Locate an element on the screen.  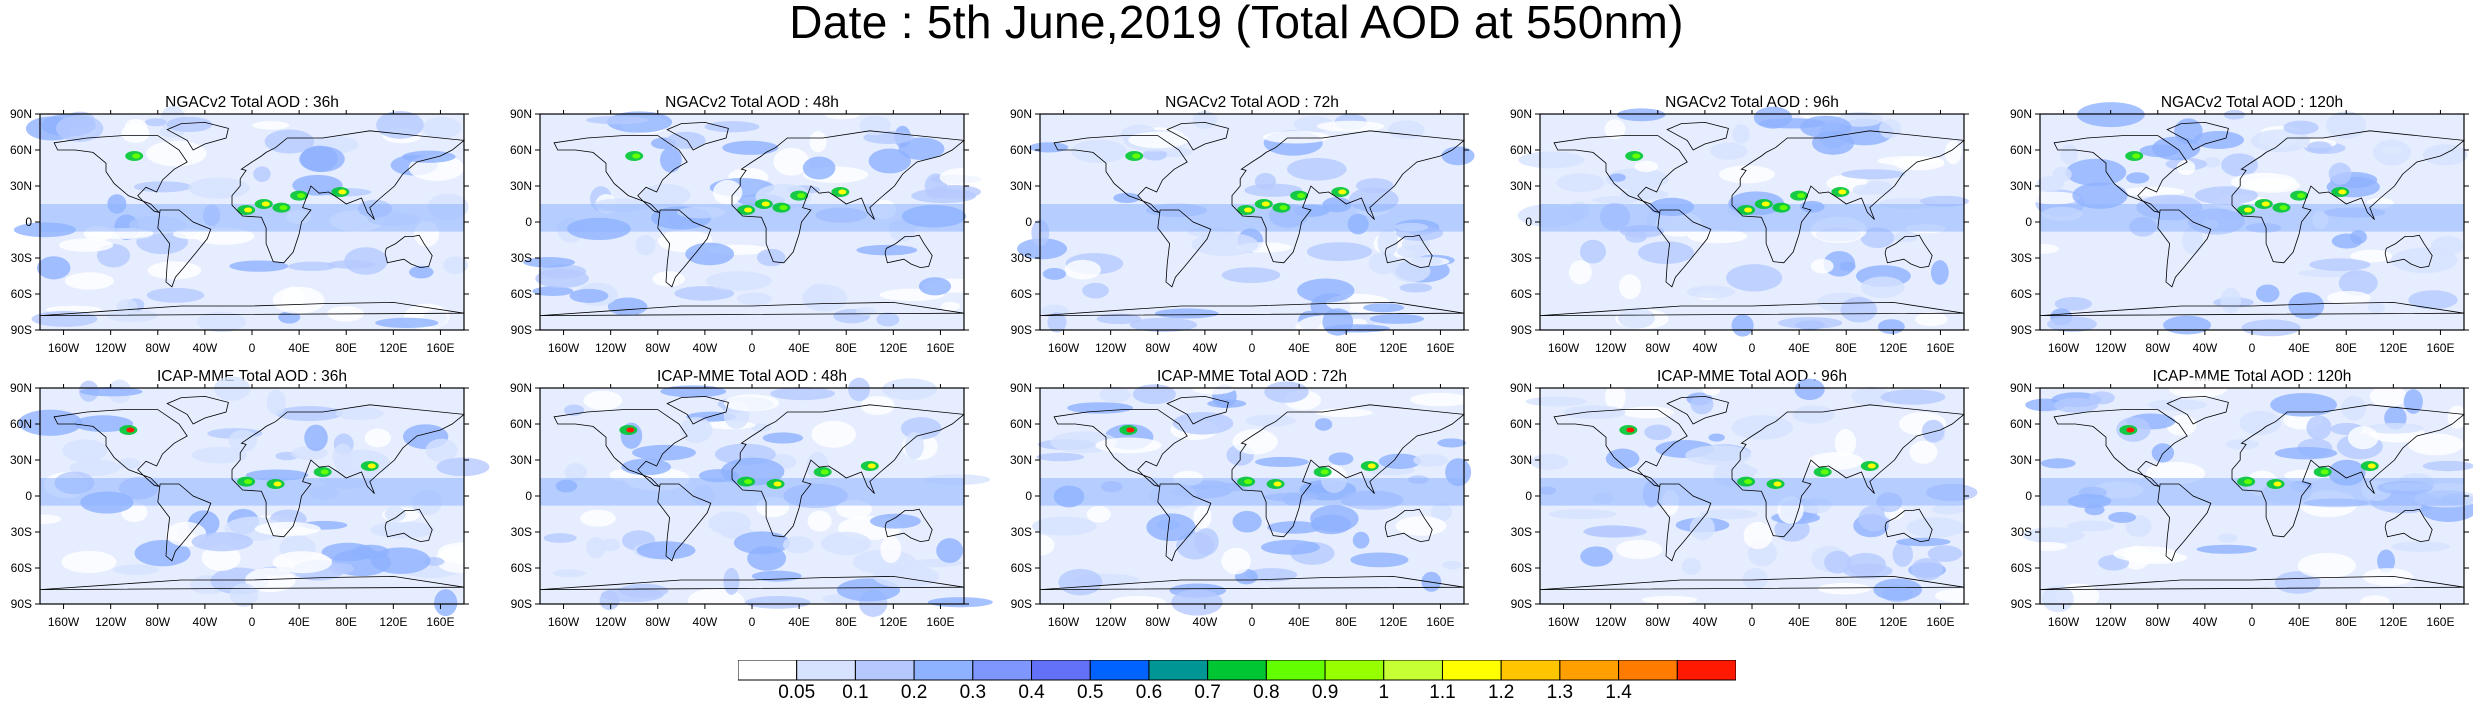
panel-title: ICAP-MME Total AOD : 48h is located at coordinates (752, 376).